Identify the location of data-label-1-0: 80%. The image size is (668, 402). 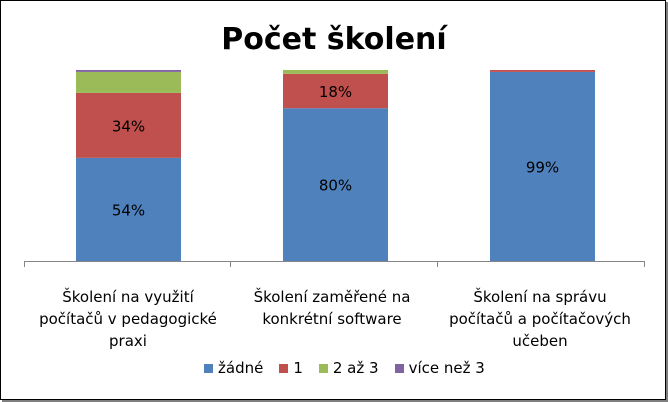
(335, 186).